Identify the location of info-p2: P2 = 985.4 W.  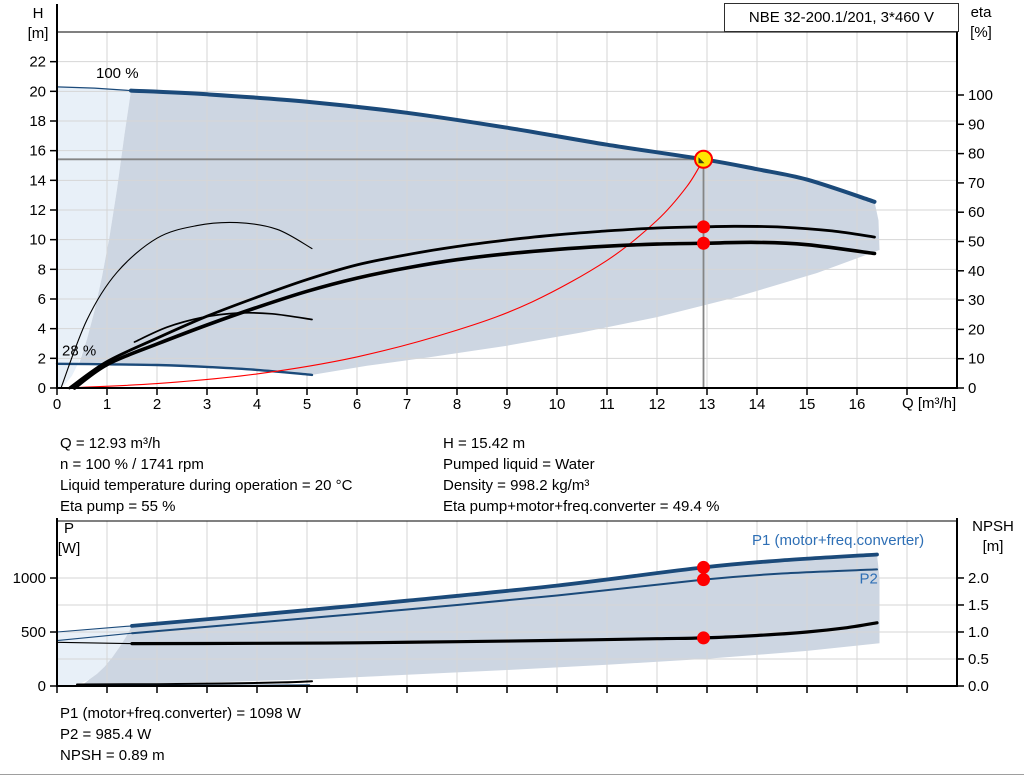
(106, 734).